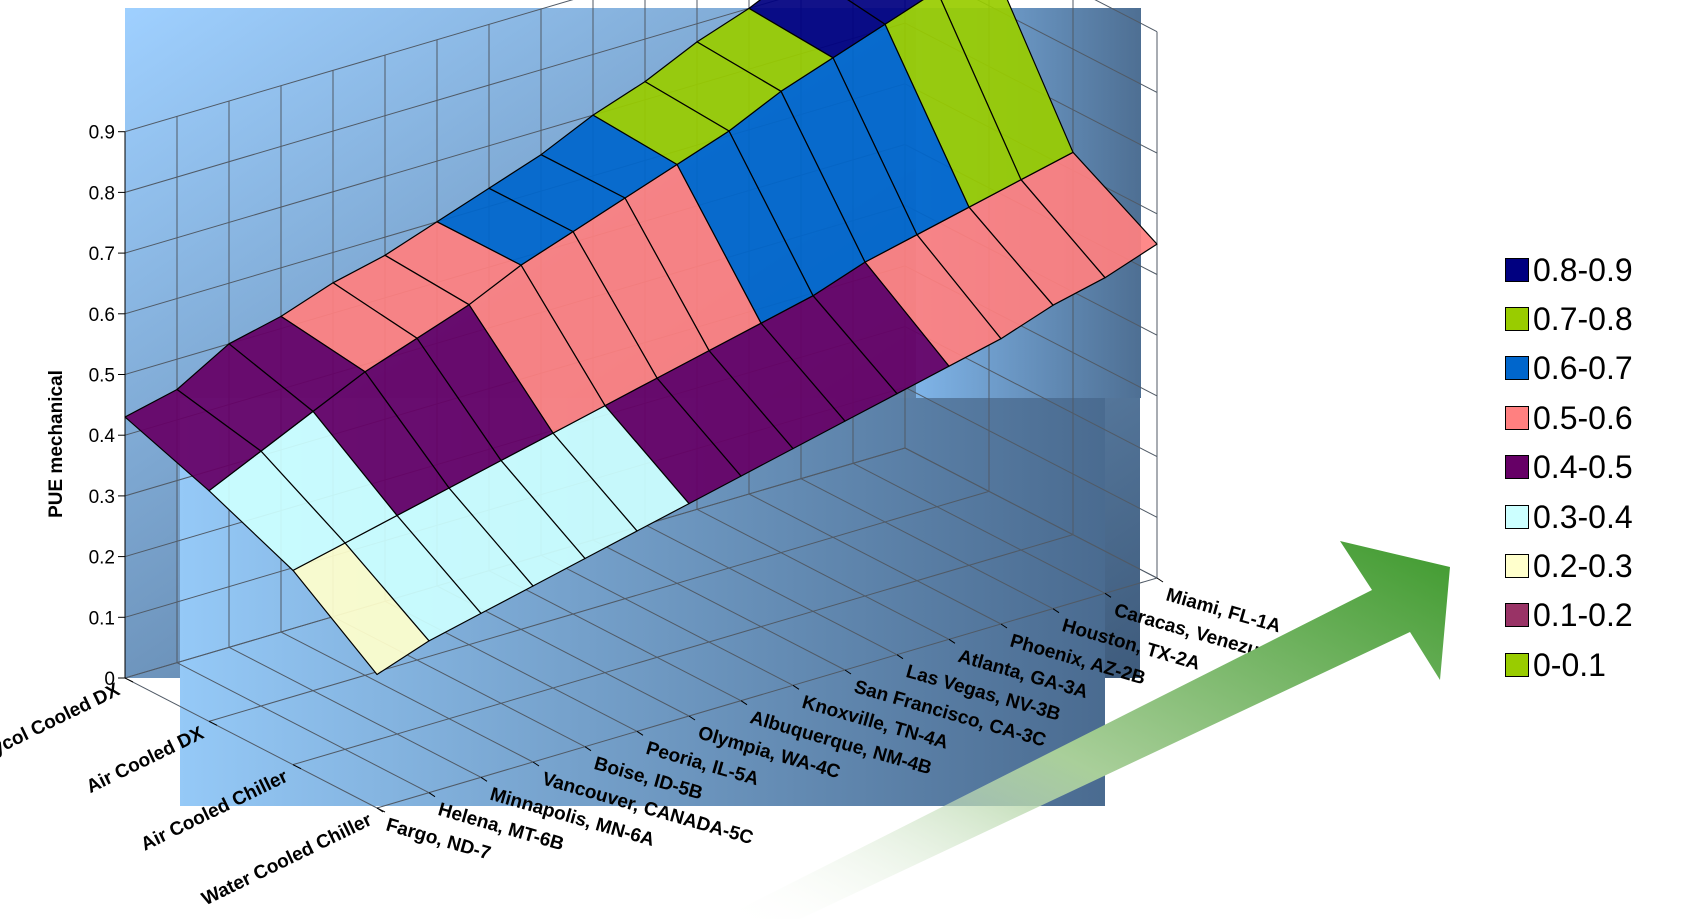  What do you see at coordinates (193, 440) in the screenshot?
I see `surface-patch` at bounding box center [193, 440].